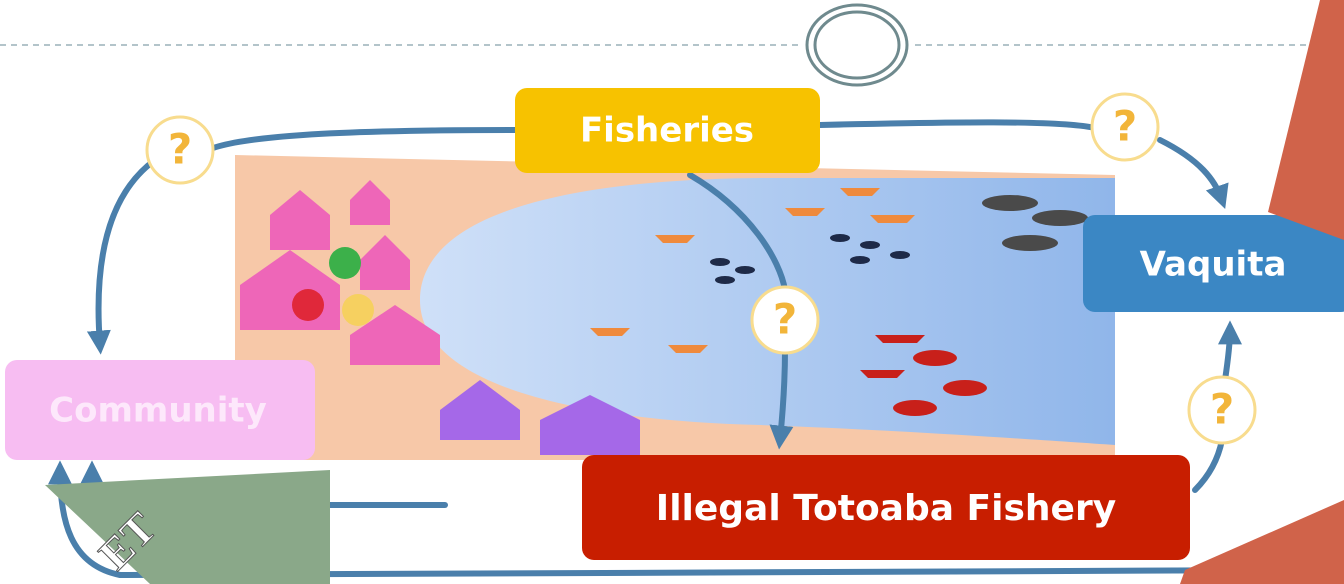 The height and width of the screenshot is (584, 1344). I want to click on node-label: Fisheries, so click(667, 131).